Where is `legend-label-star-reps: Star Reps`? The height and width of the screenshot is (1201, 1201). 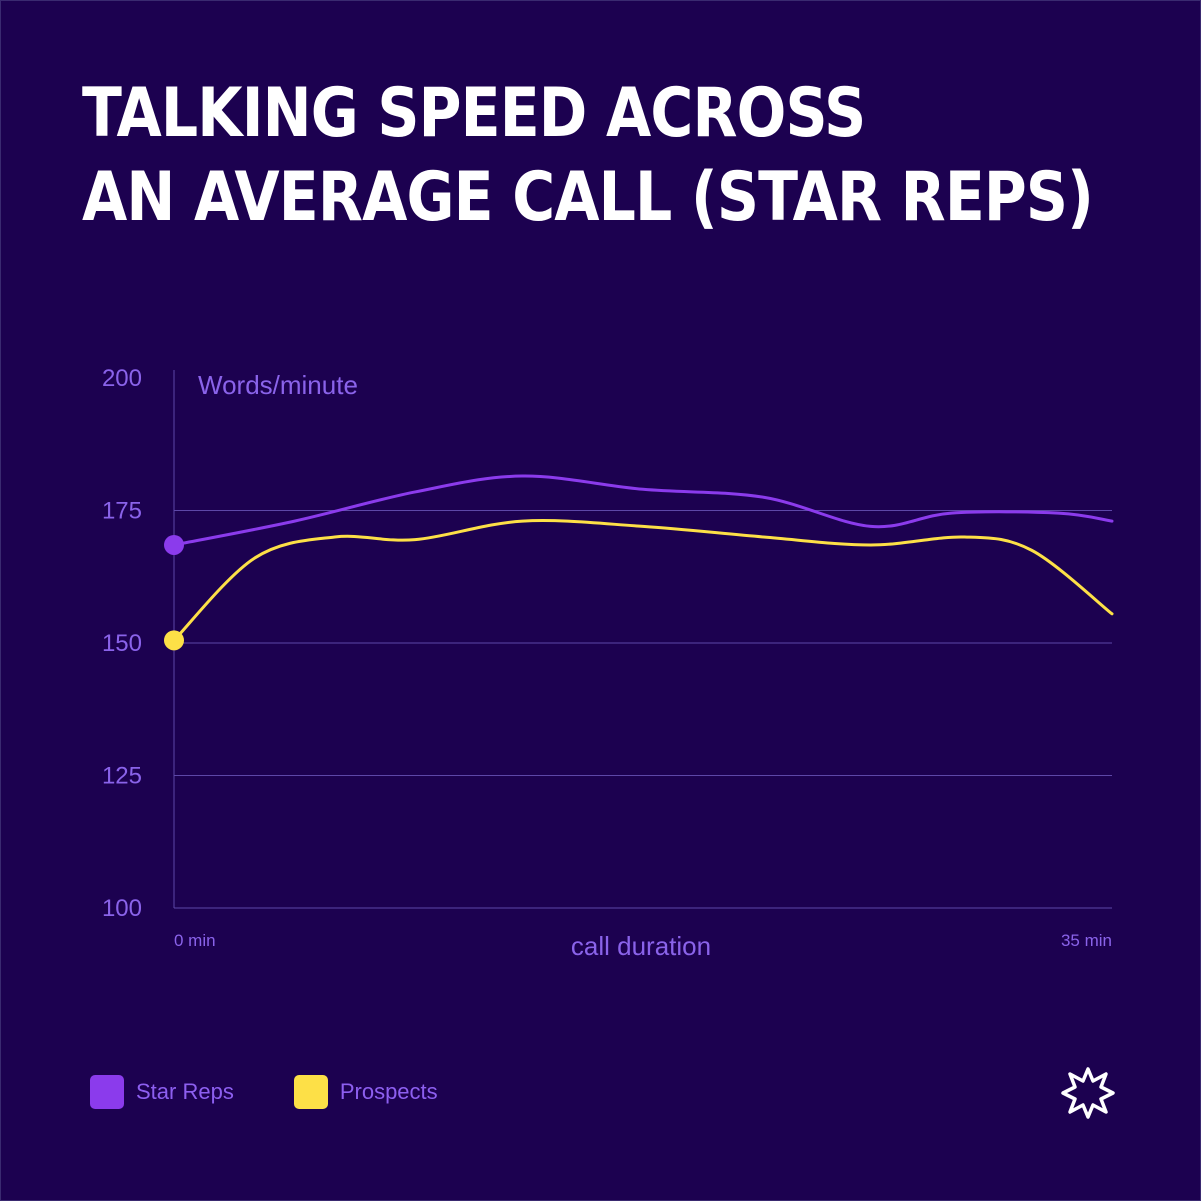 legend-label-star-reps: Star Reps is located at coordinates (185, 1091).